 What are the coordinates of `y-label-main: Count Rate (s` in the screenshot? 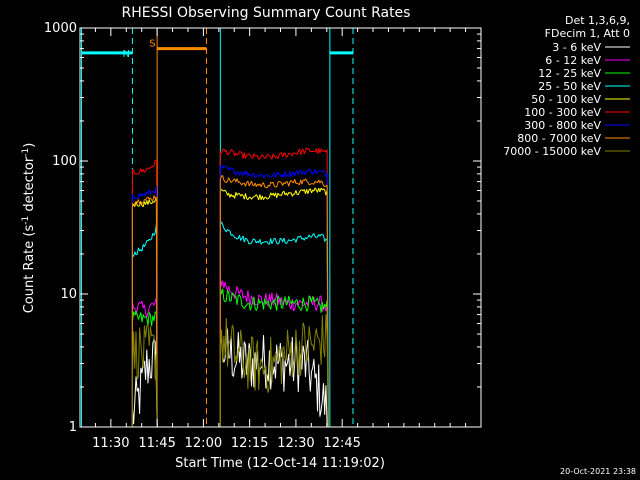 It's located at (29, 269).